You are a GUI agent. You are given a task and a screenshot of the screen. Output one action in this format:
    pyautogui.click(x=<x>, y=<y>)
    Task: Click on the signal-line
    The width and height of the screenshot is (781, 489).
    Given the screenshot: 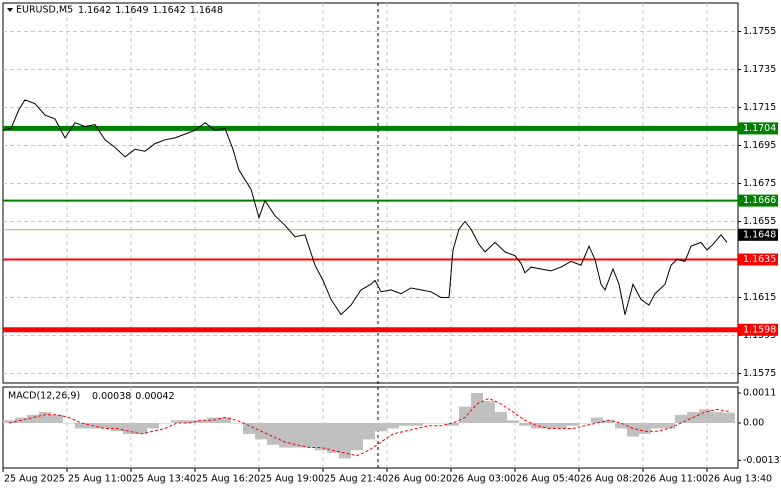 What is the action you would take?
    pyautogui.click(x=369, y=427)
    